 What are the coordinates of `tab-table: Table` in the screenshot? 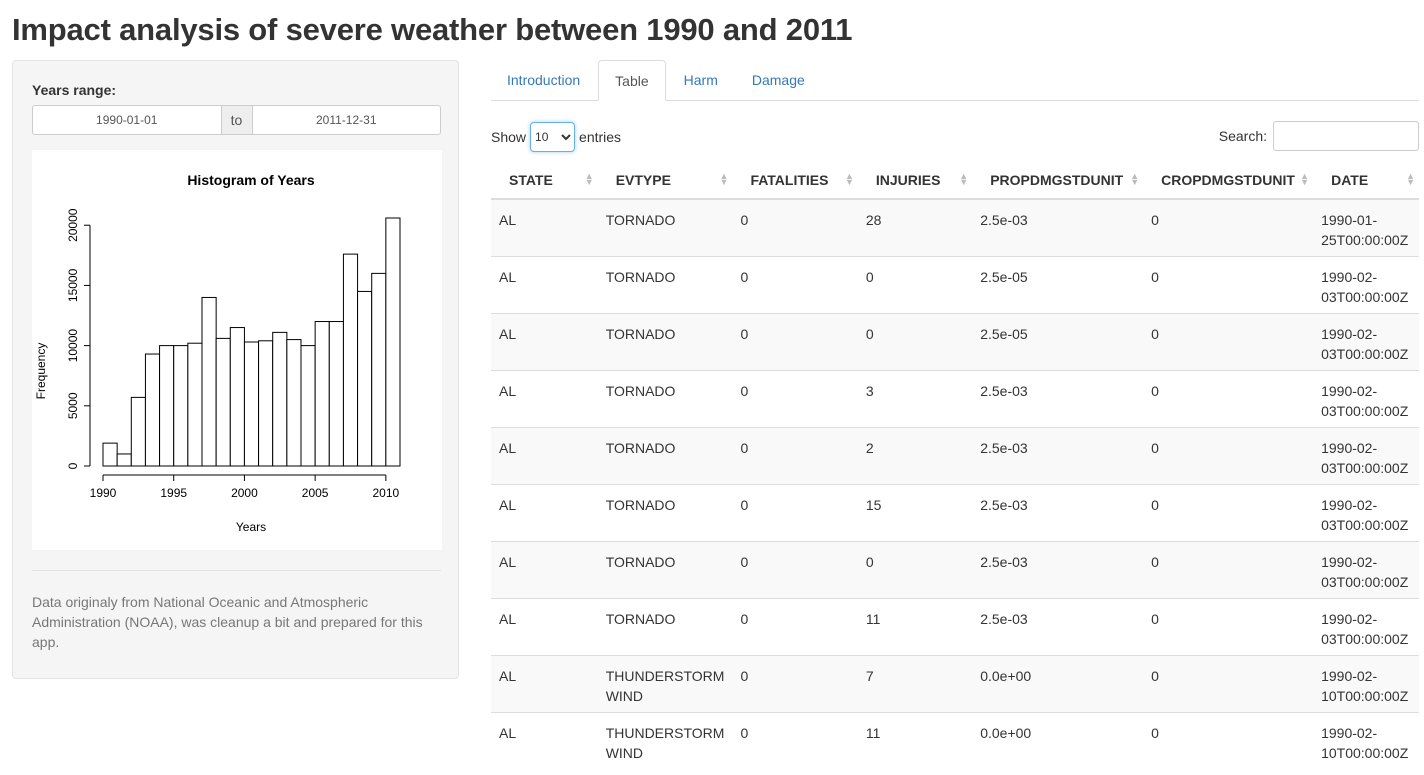 It's located at (632, 80).